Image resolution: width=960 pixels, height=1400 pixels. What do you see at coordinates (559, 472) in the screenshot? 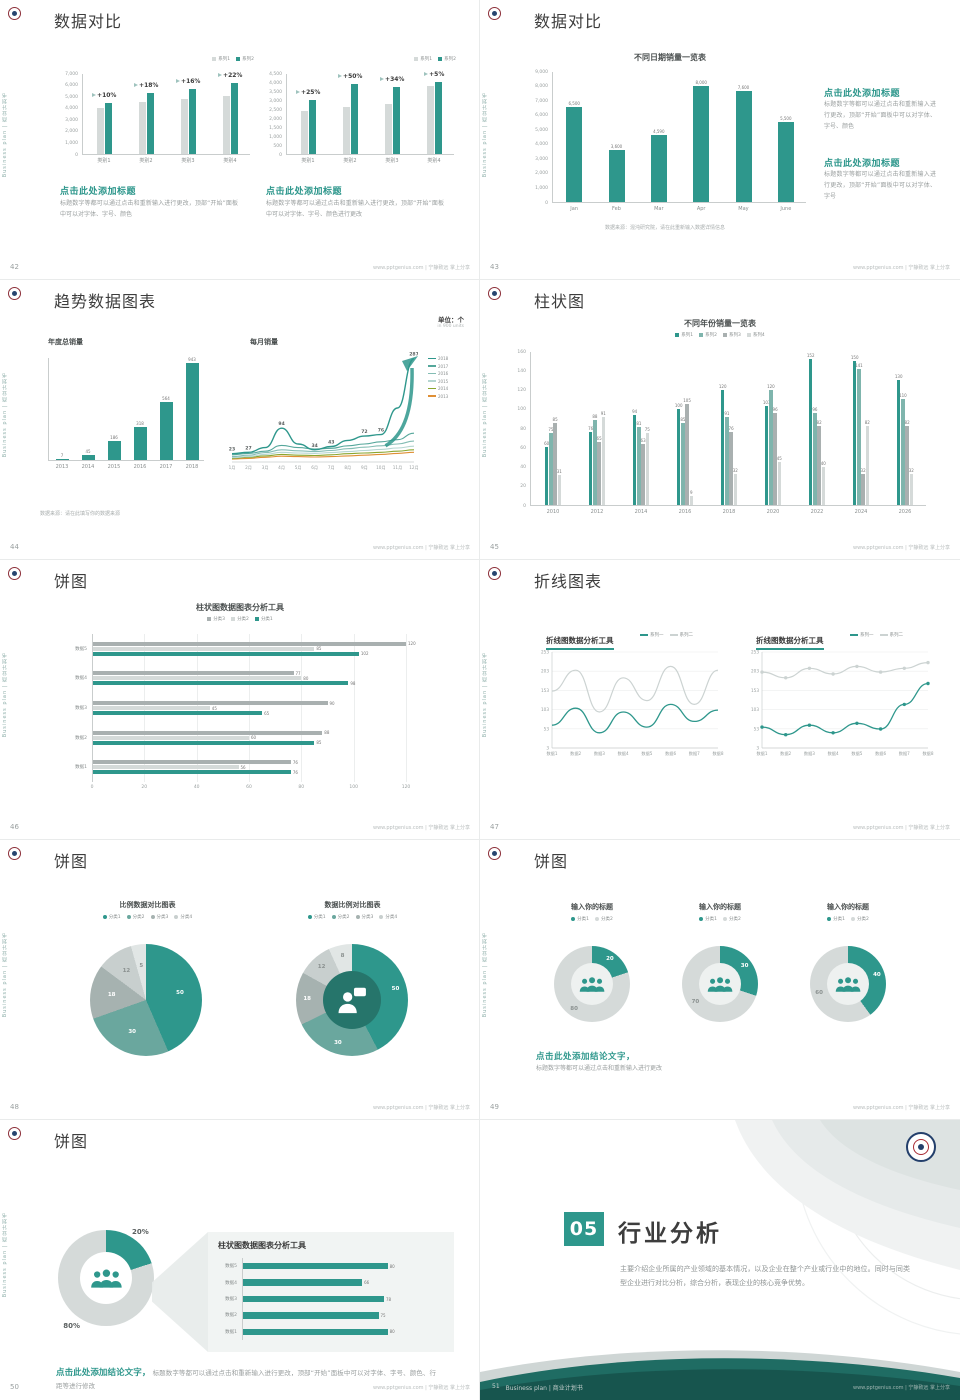
I see `value-label: 31` at bounding box center [559, 472].